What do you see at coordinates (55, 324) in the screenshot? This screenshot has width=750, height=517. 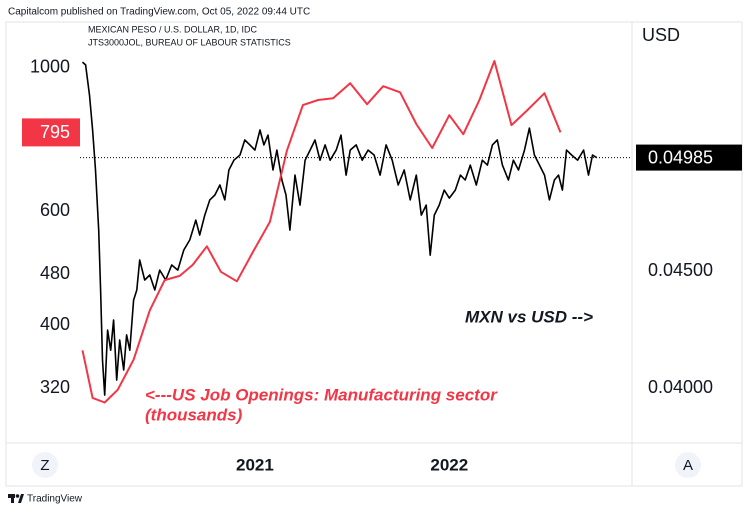 I see `y-tick-label: 400` at bounding box center [55, 324].